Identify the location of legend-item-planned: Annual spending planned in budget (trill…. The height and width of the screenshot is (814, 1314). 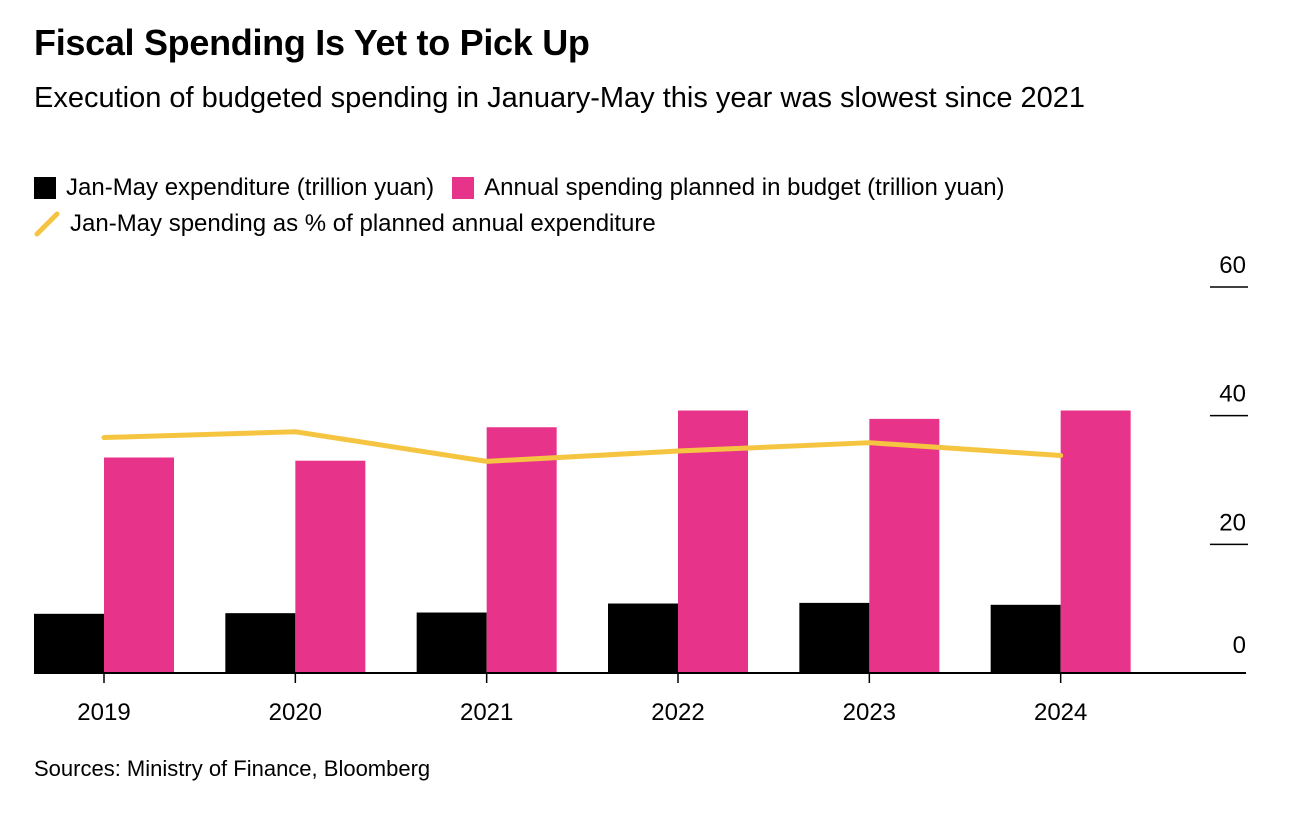
(728, 188).